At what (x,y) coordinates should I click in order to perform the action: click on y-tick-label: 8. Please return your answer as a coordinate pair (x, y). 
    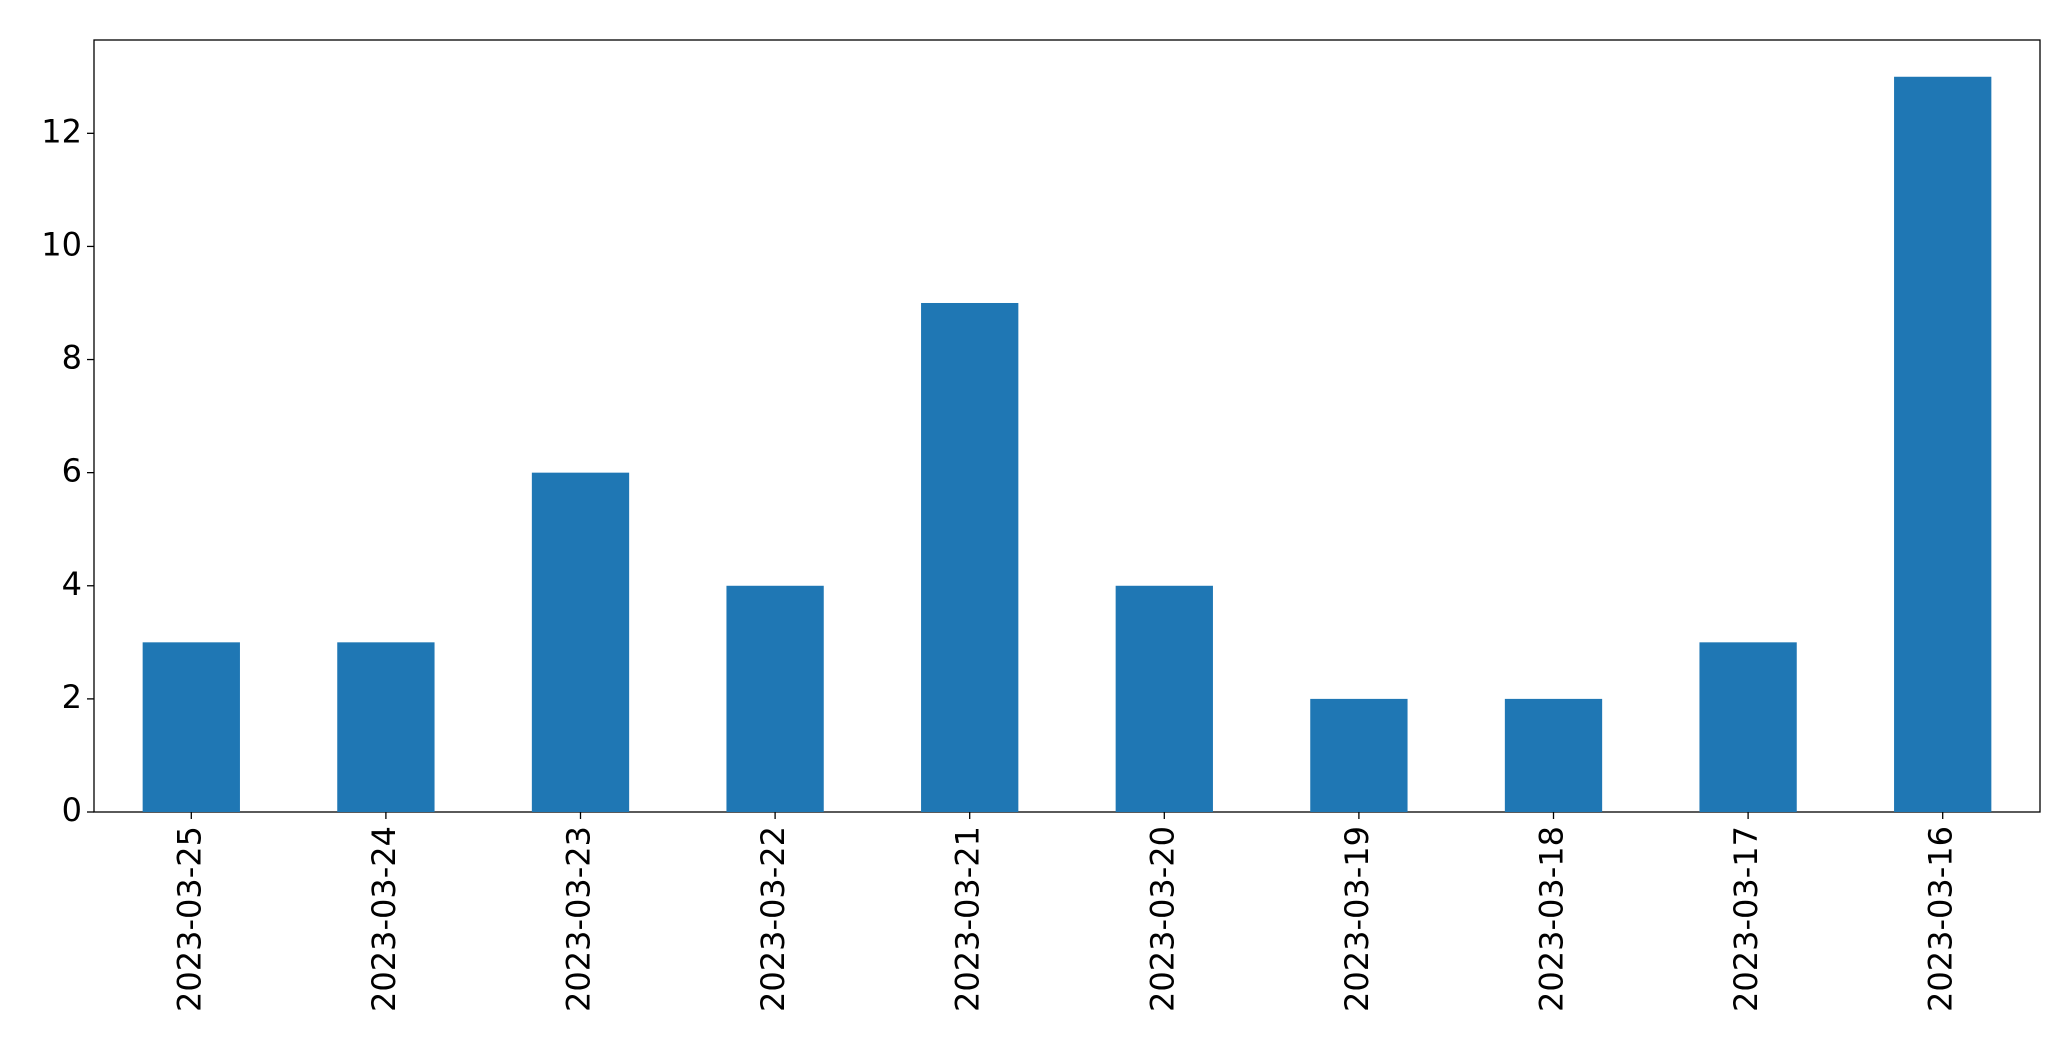
    Looking at the image, I should click on (72, 358).